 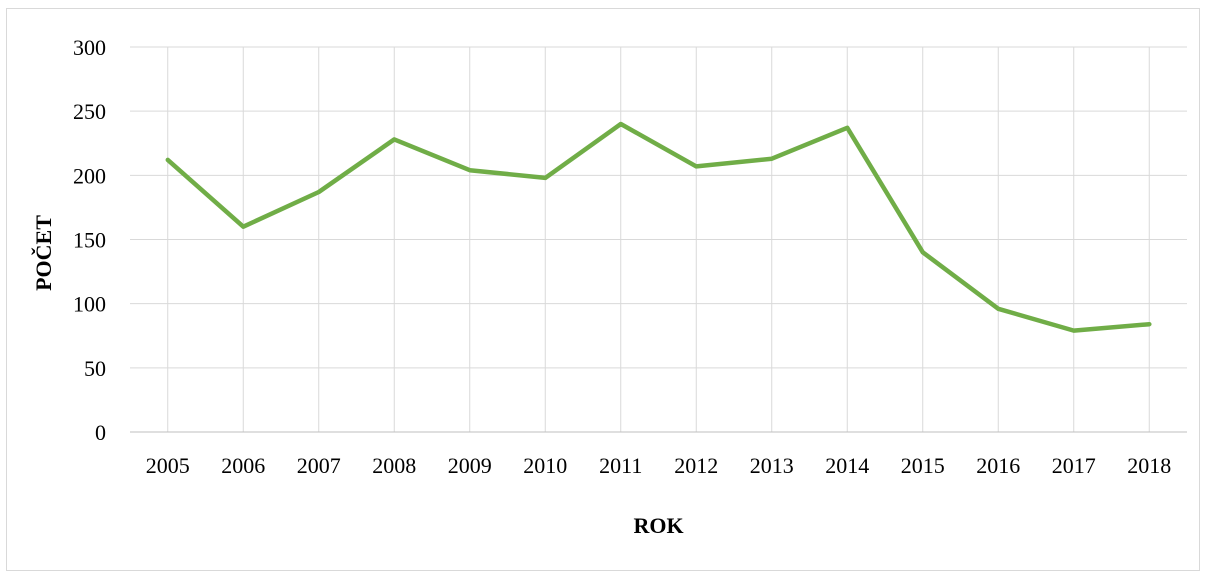 I want to click on y-tick-label: 100, so click(x=89, y=304).